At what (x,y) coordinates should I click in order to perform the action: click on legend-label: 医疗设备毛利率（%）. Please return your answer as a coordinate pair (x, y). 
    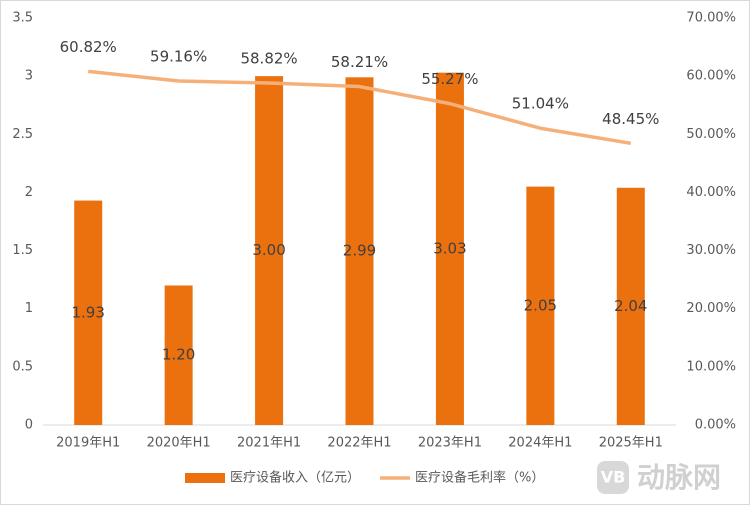
    Looking at the image, I should click on (479, 478).